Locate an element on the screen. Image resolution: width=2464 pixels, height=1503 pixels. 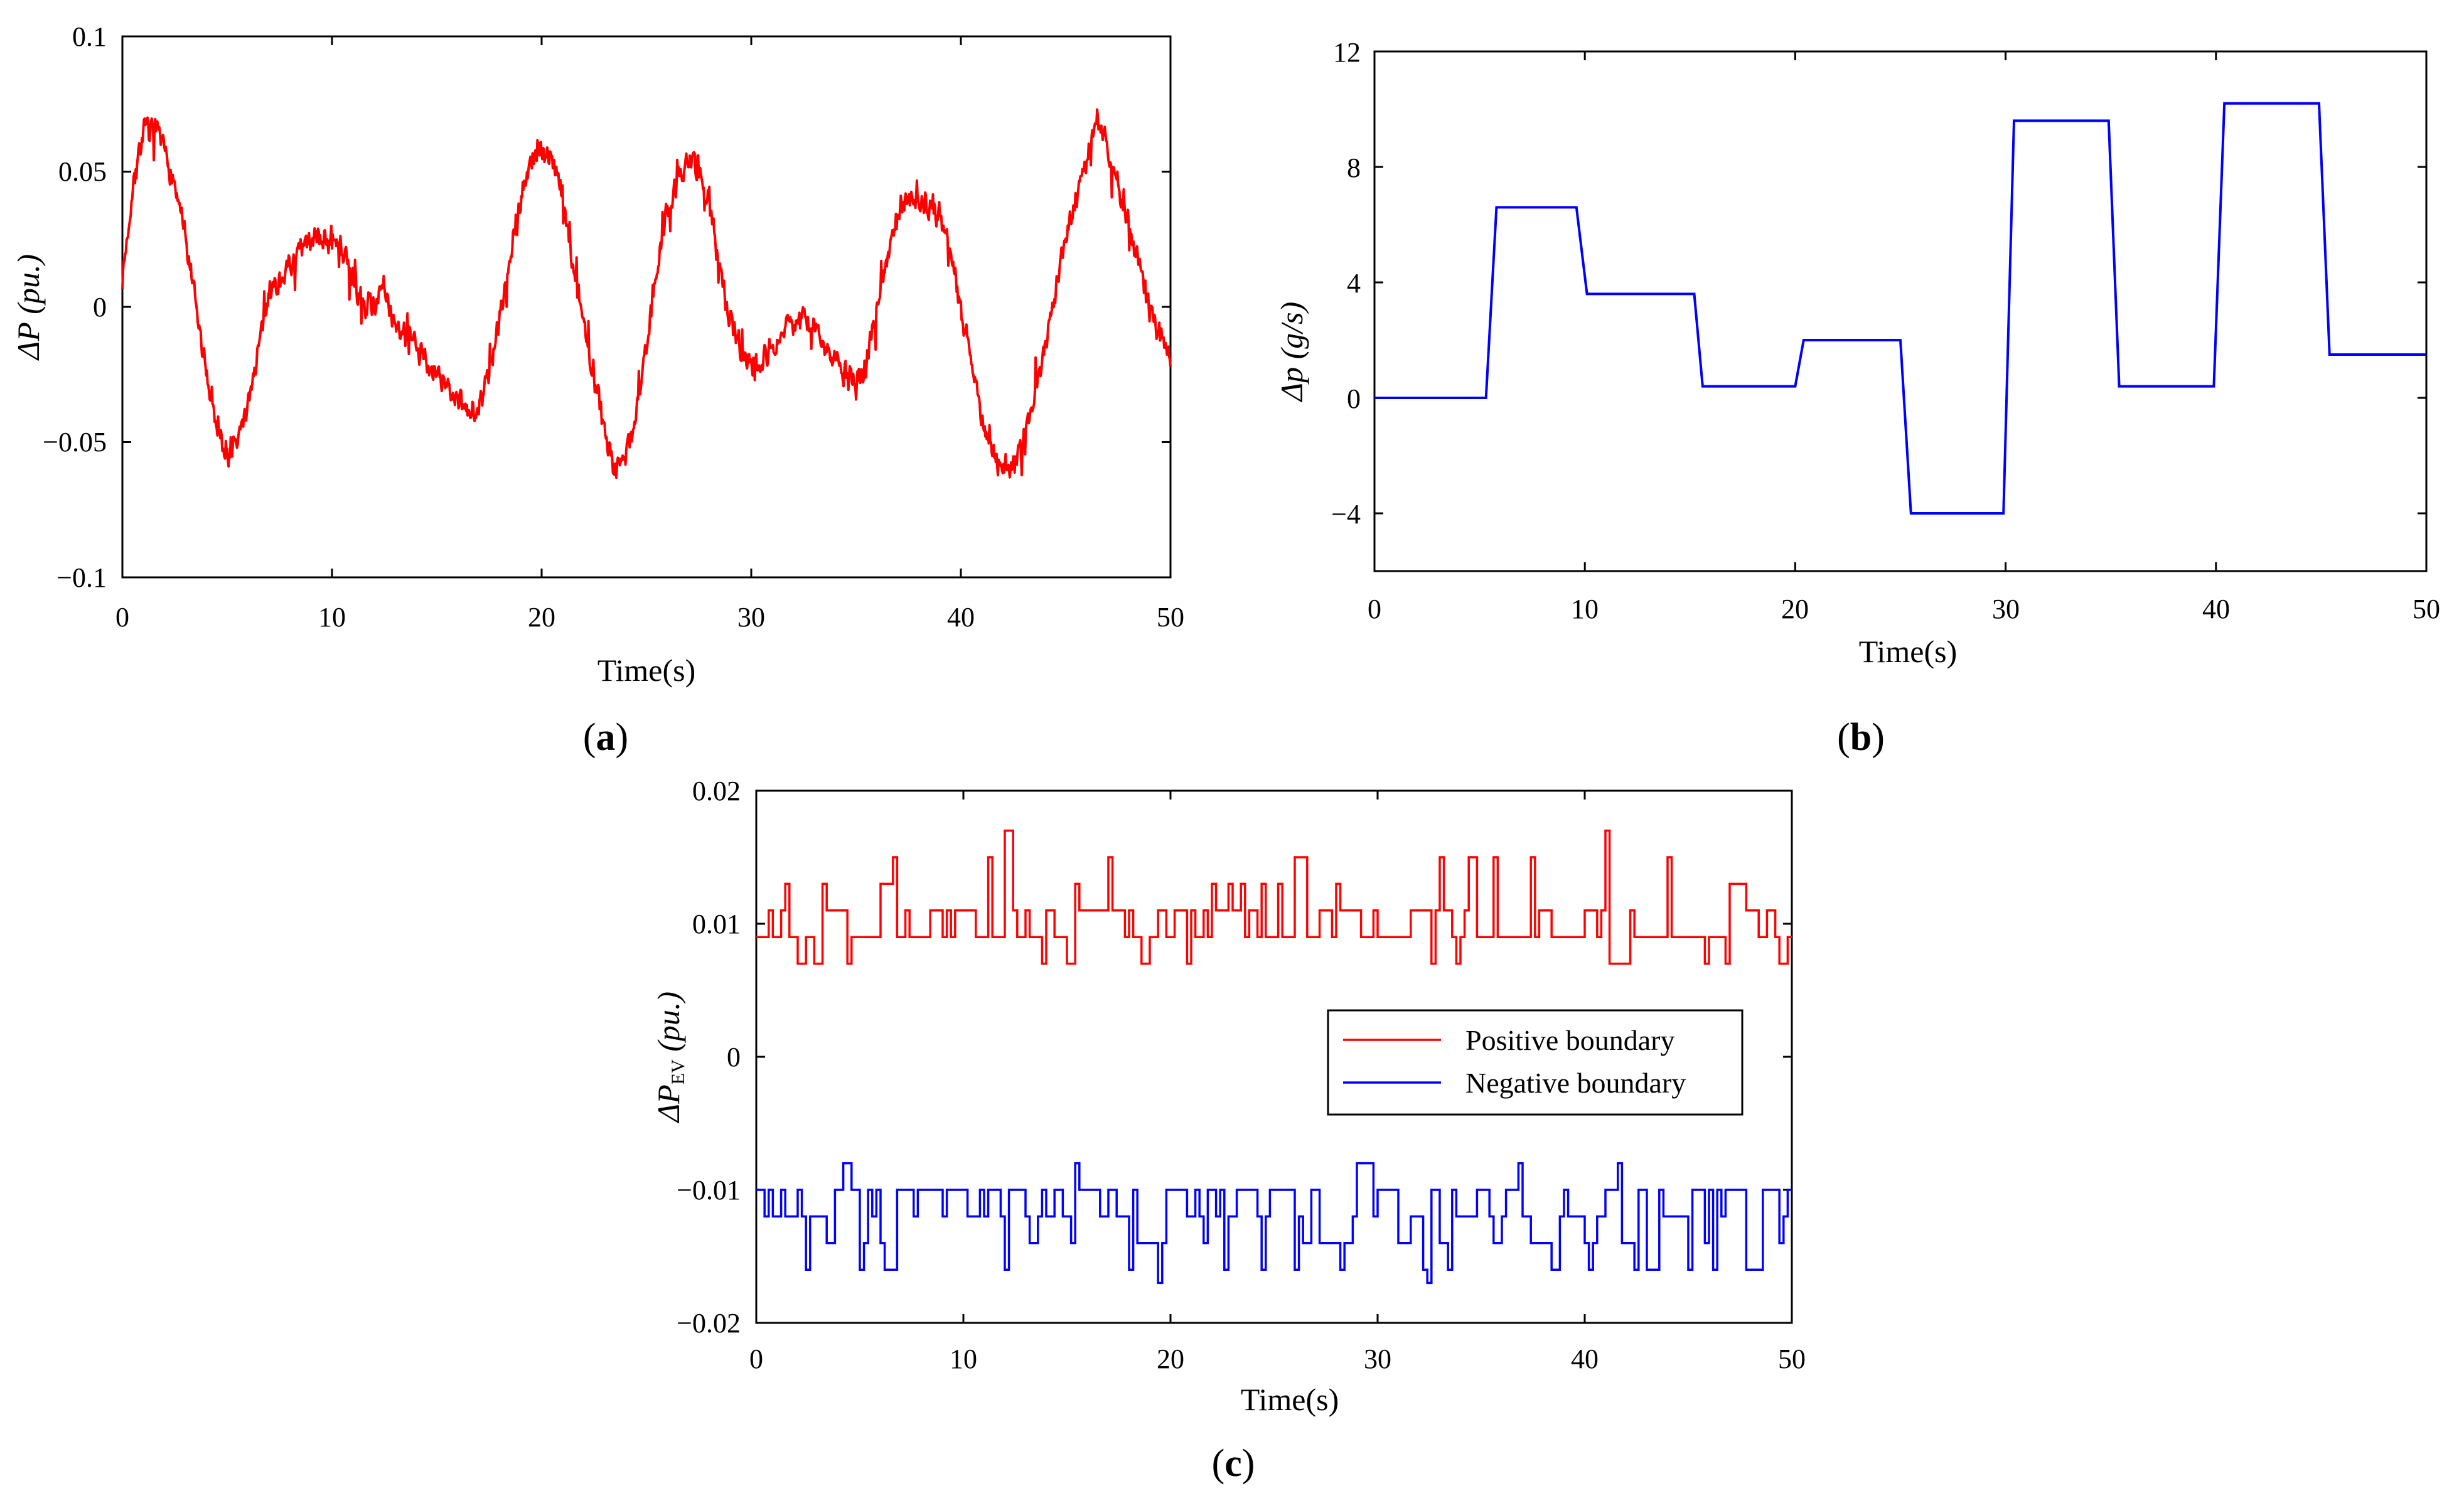
chart-c-xtick-label: 20 is located at coordinates (1170, 1359).